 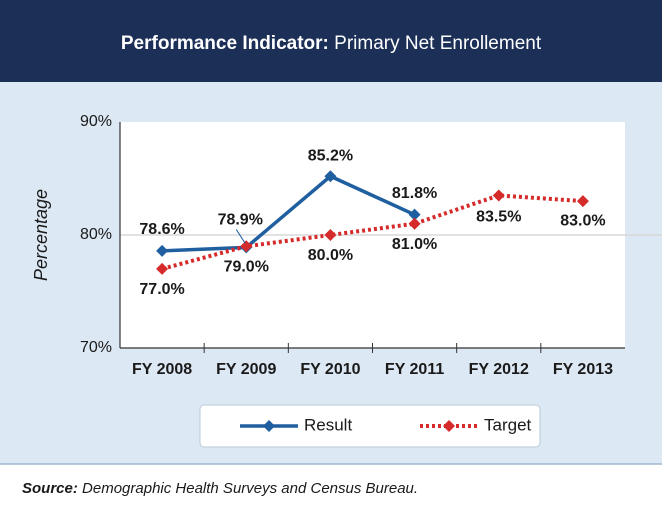 What do you see at coordinates (330, 369) in the screenshot?
I see `x-tick-label: FY 2010` at bounding box center [330, 369].